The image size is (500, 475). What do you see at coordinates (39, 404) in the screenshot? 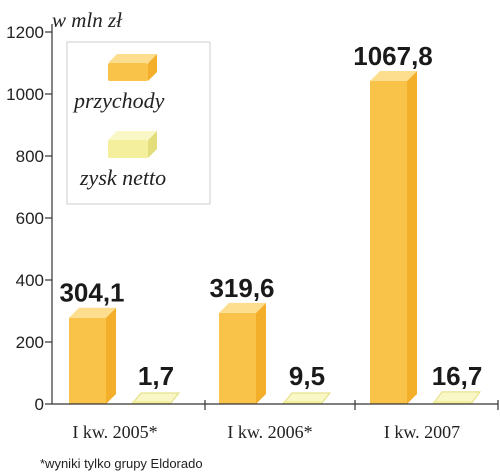
I see `y-tick-label: 0` at bounding box center [39, 404].